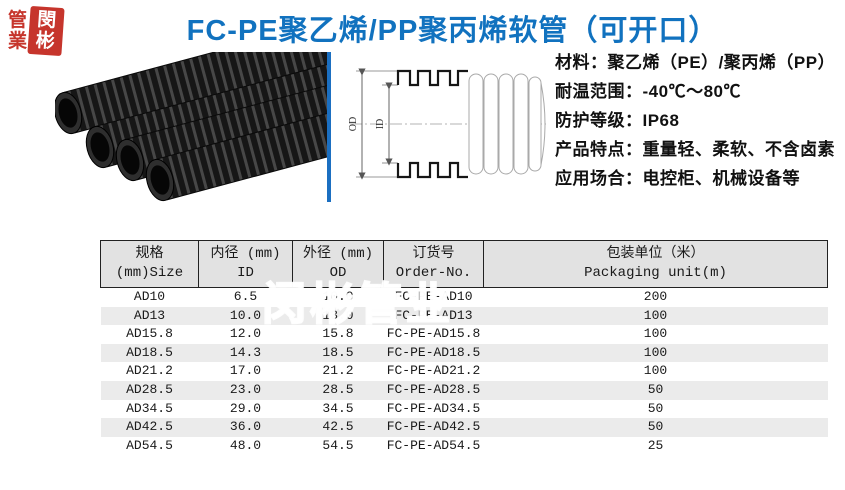 This screenshot has width=845, height=490. Describe the element at coordinates (433, 389) in the screenshot. I see `table-cell: FC-PE-AD28.5` at that location.